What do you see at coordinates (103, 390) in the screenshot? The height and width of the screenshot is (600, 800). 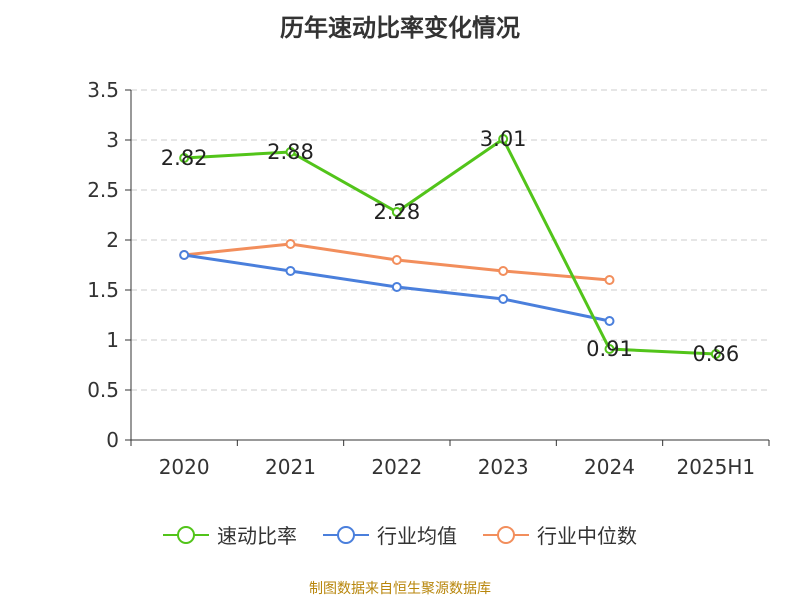 I see `y-tick-label: 0.5` at bounding box center [103, 390].